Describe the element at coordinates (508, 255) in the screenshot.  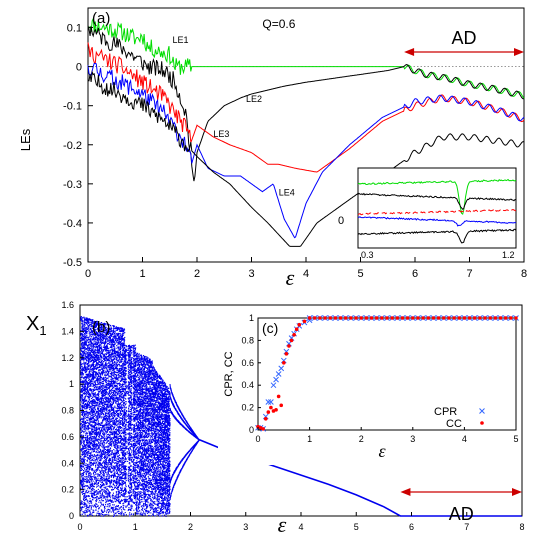
I see `inset-x-tick-right: 1.2` at that location.